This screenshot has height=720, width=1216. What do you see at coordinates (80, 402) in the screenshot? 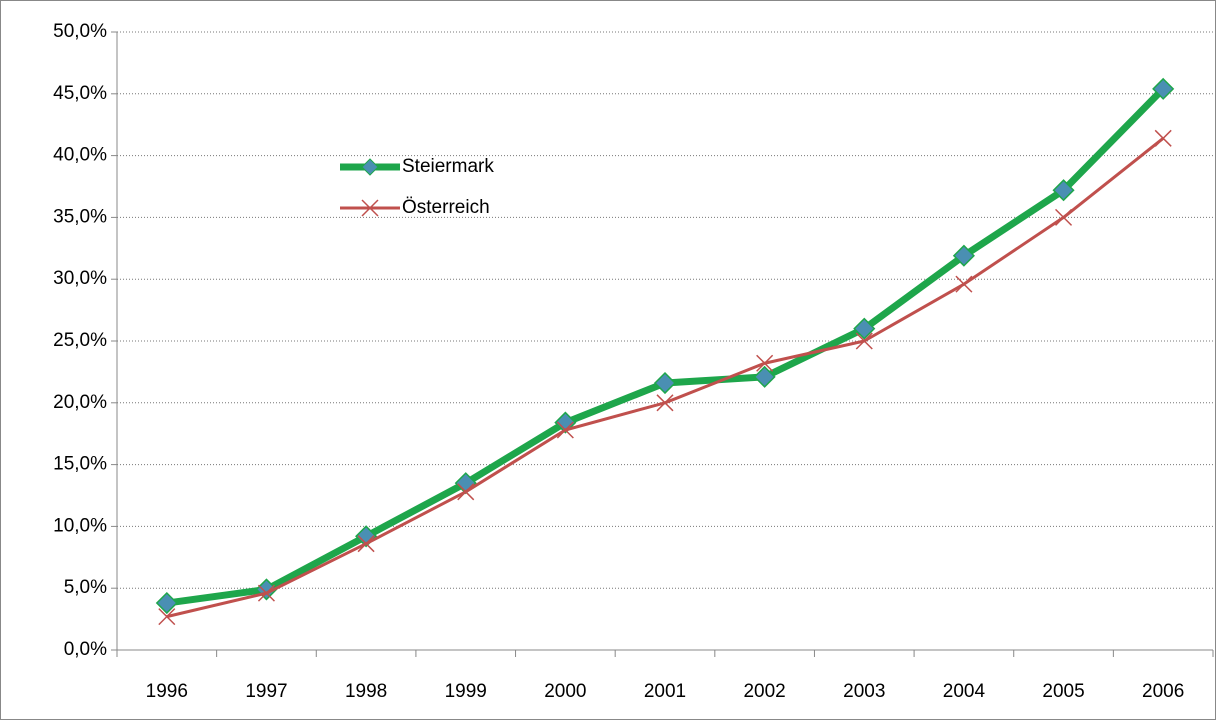
I see `y-tick-label: 20,0%` at bounding box center [80, 402].